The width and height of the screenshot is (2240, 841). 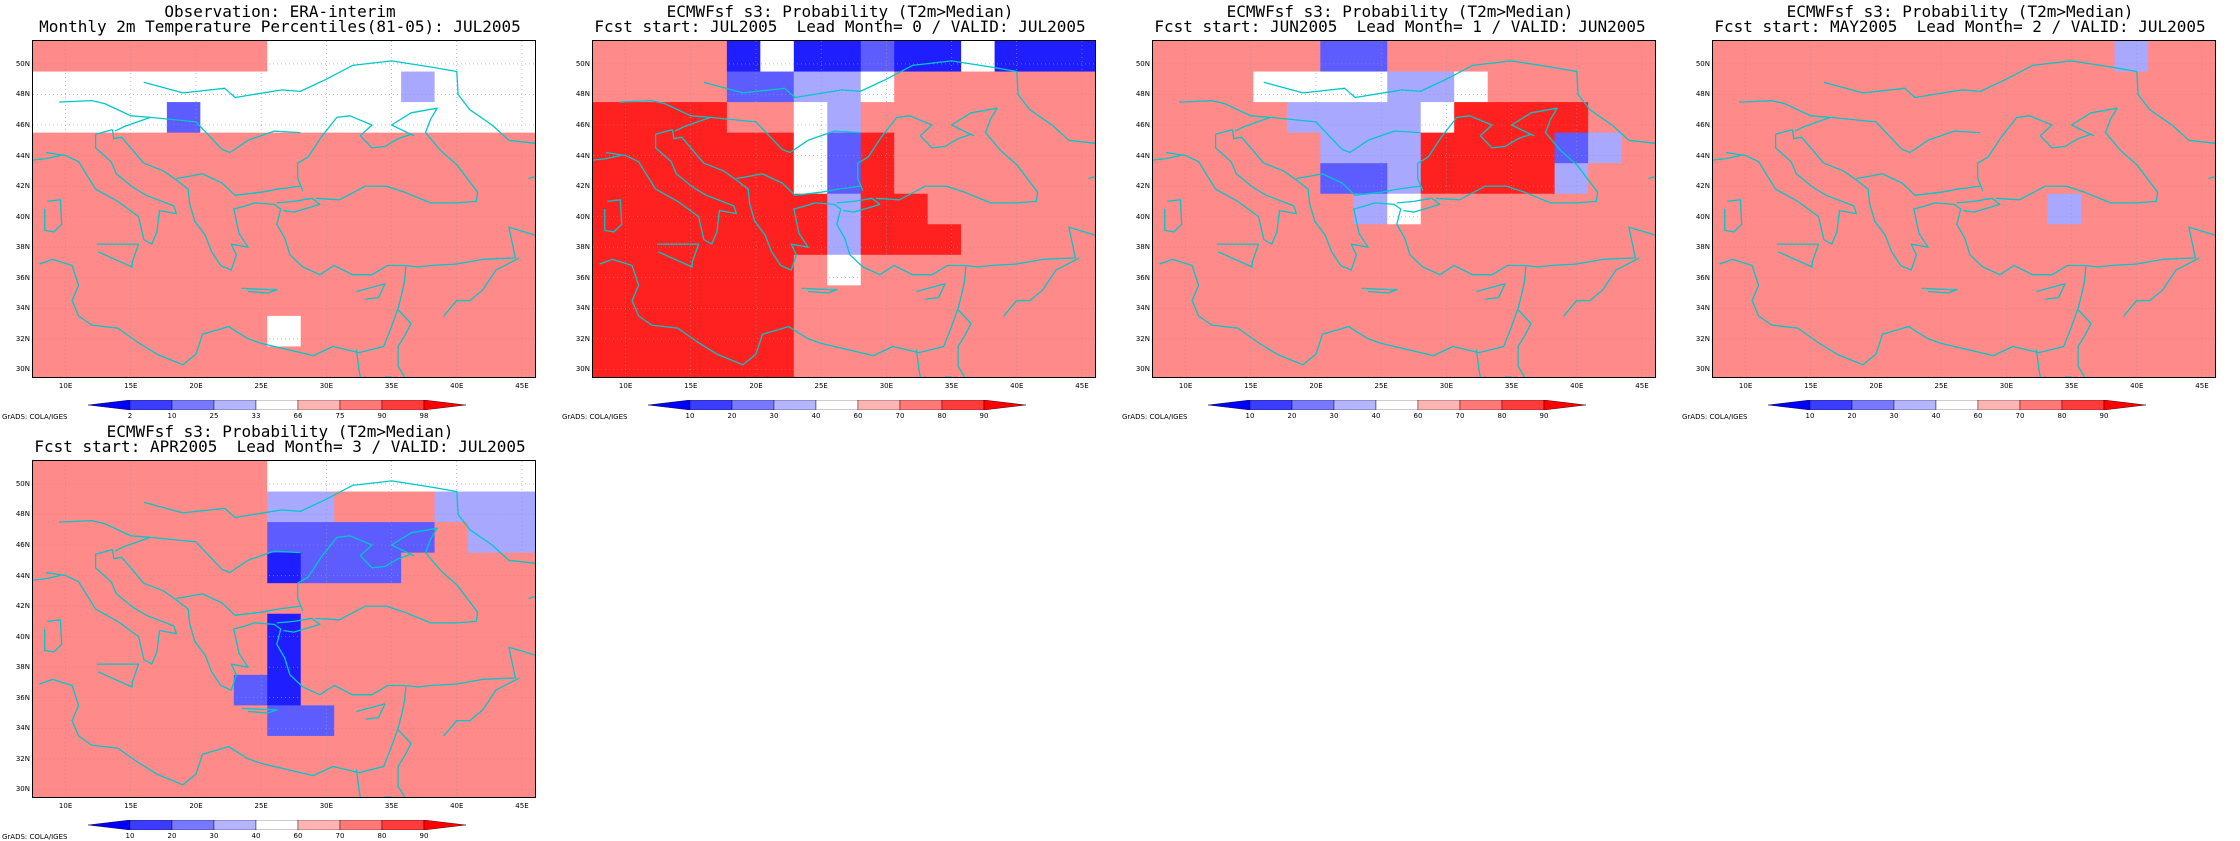 What do you see at coordinates (457, 806) in the screenshot?
I see `lon-label: 40E` at bounding box center [457, 806].